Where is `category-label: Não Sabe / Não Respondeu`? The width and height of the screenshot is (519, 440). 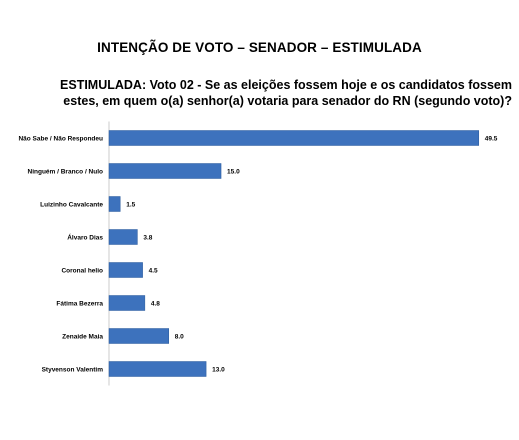
category-label: Não Sabe / Não Respondeu is located at coordinates (60, 138).